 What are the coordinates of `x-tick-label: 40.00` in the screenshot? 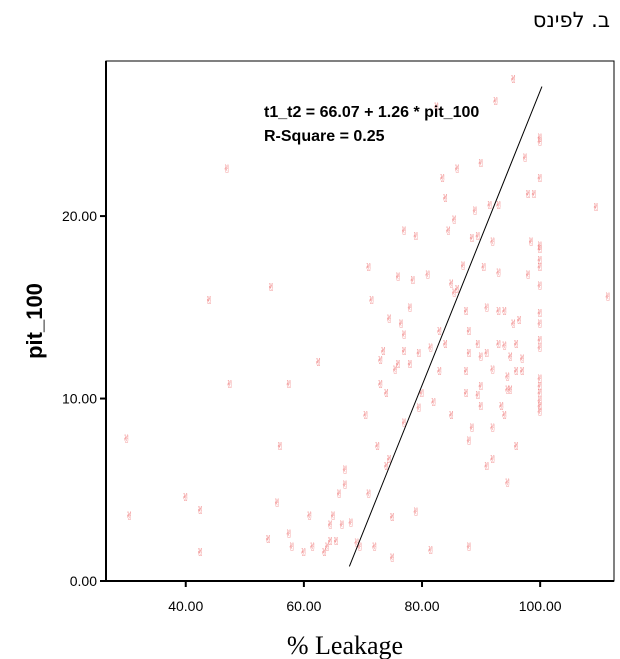 It's located at (185, 606).